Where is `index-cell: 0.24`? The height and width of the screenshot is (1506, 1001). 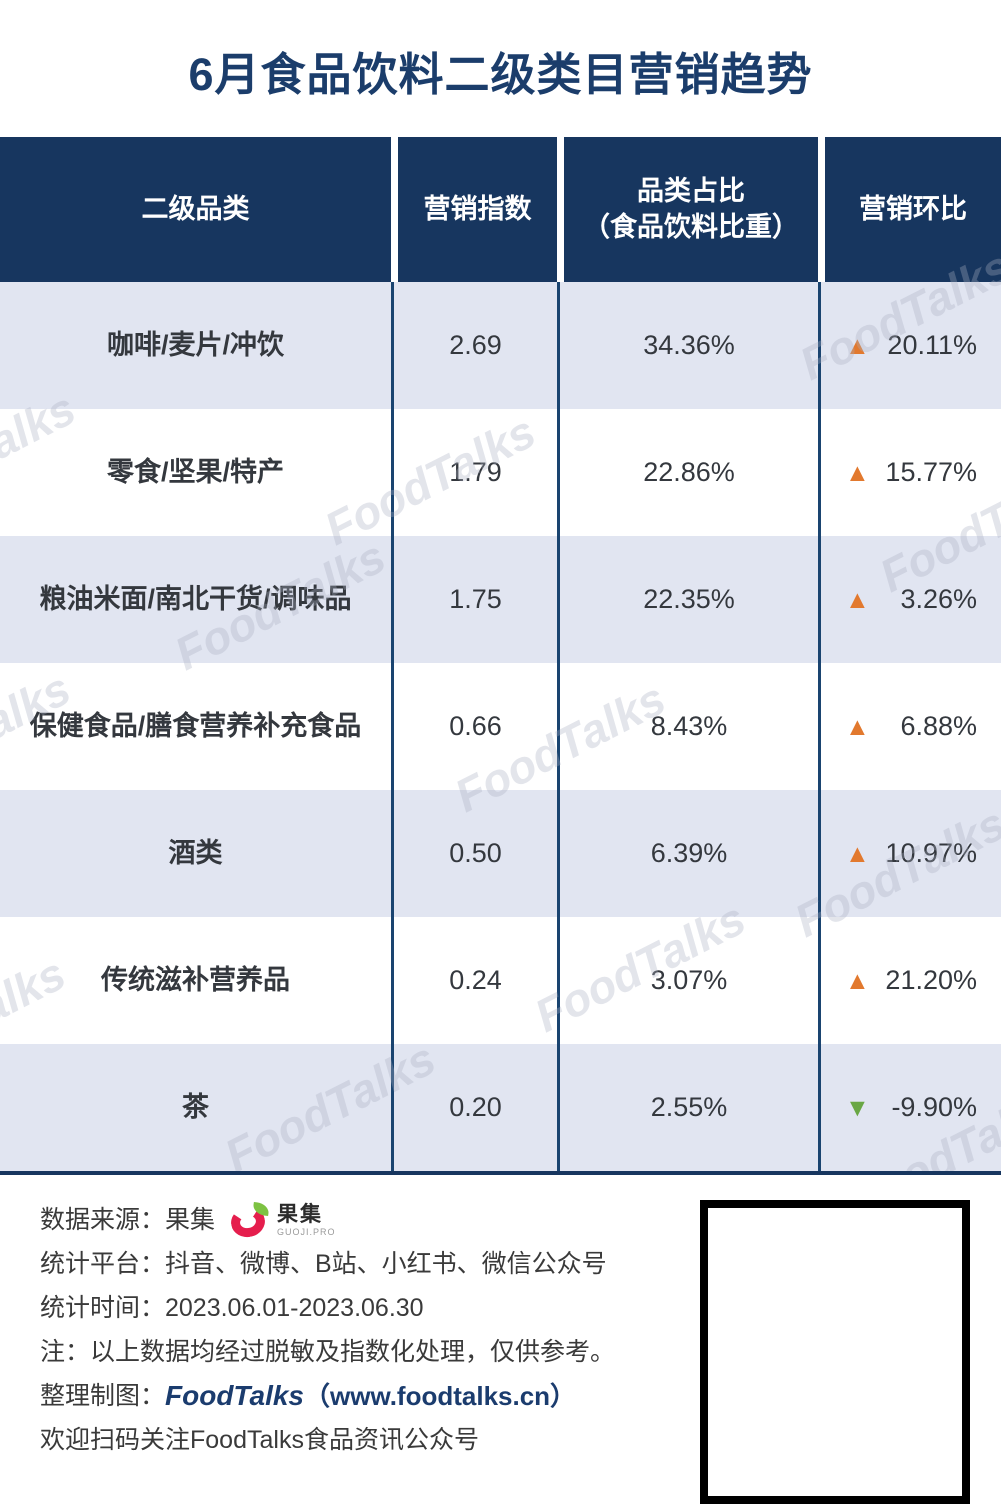 index-cell: 0.24 is located at coordinates (474, 980).